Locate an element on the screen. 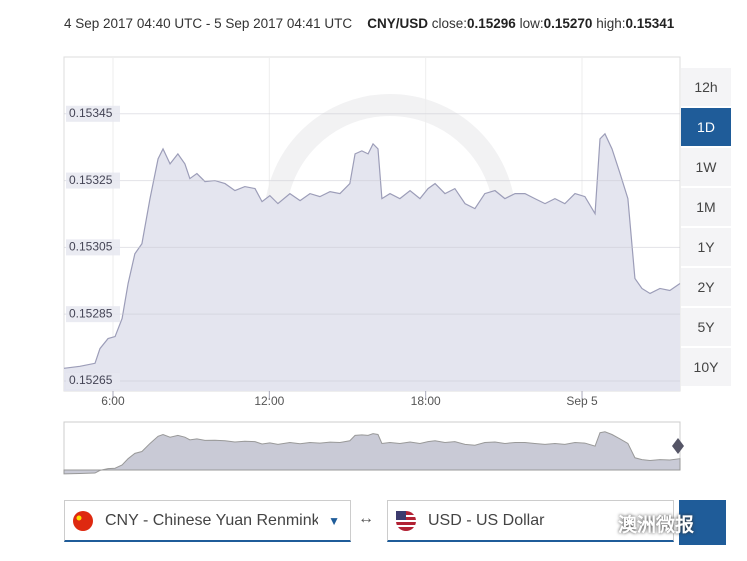 The image size is (747, 561). range-button: 1Y is located at coordinates (706, 247).